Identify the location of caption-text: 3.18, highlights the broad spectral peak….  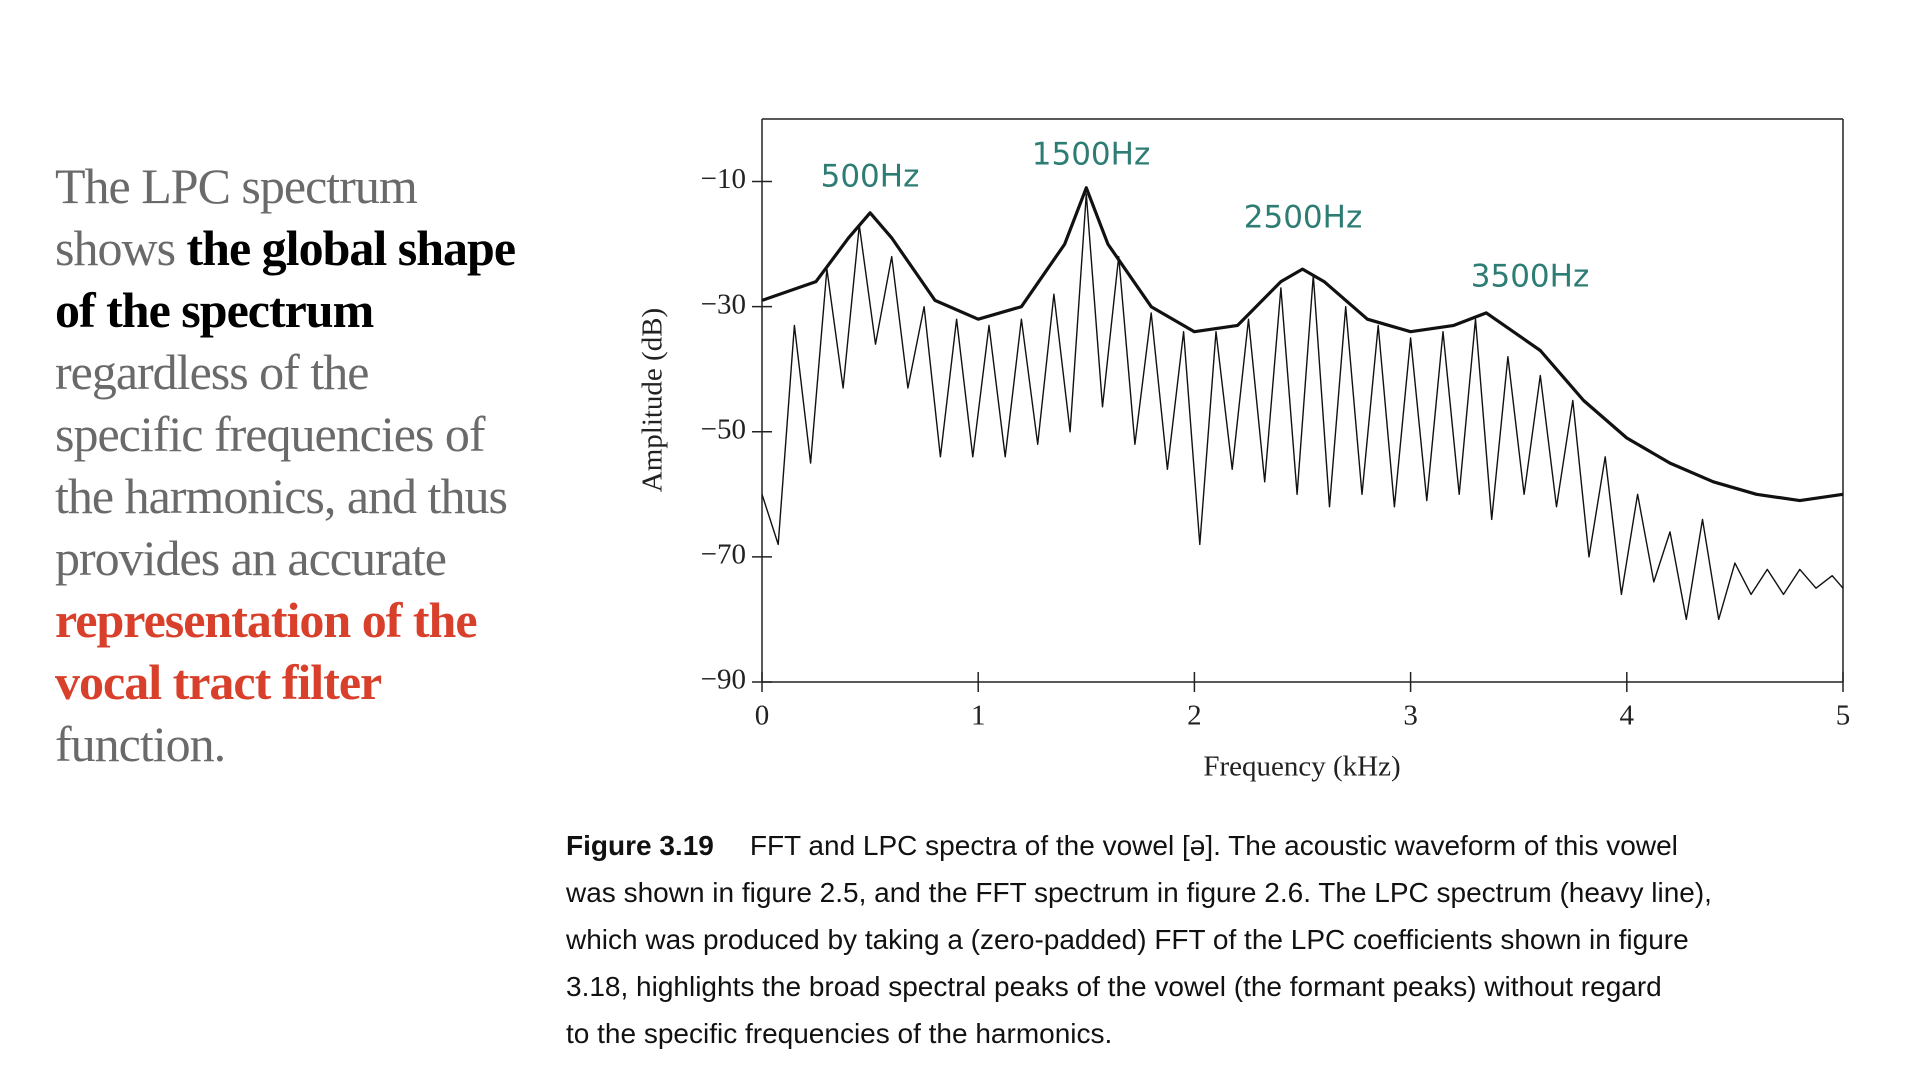
(1114, 986).